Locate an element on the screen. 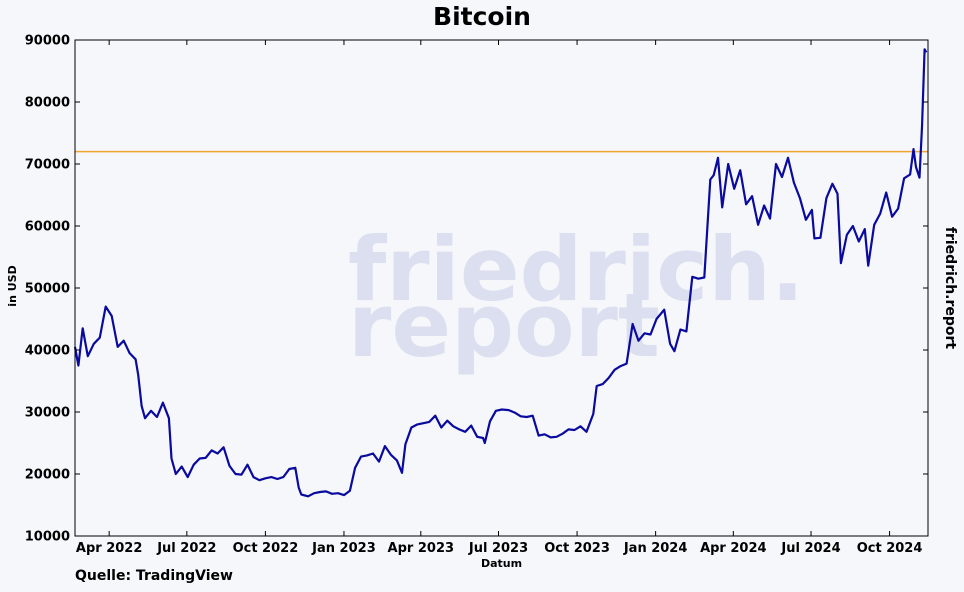  y-tick-label: 70000 is located at coordinates (47, 165).